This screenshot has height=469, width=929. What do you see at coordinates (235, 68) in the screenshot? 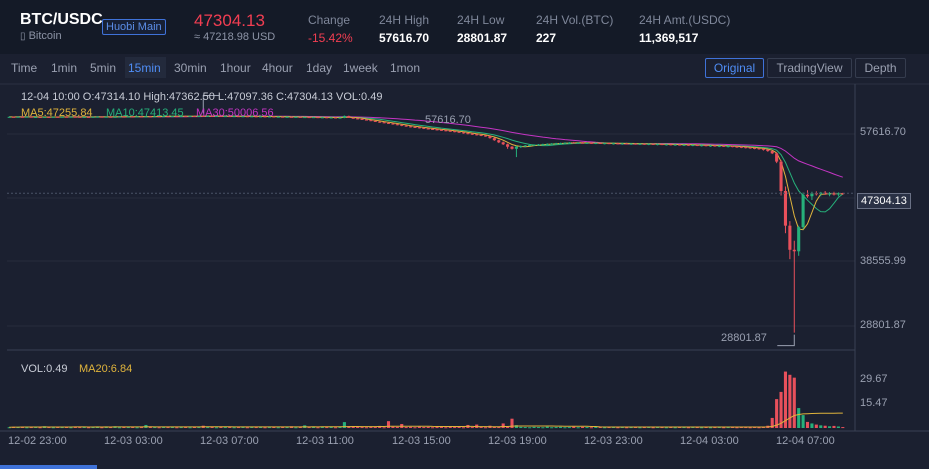
I see `interval-1hour: 1hour` at bounding box center [235, 68].